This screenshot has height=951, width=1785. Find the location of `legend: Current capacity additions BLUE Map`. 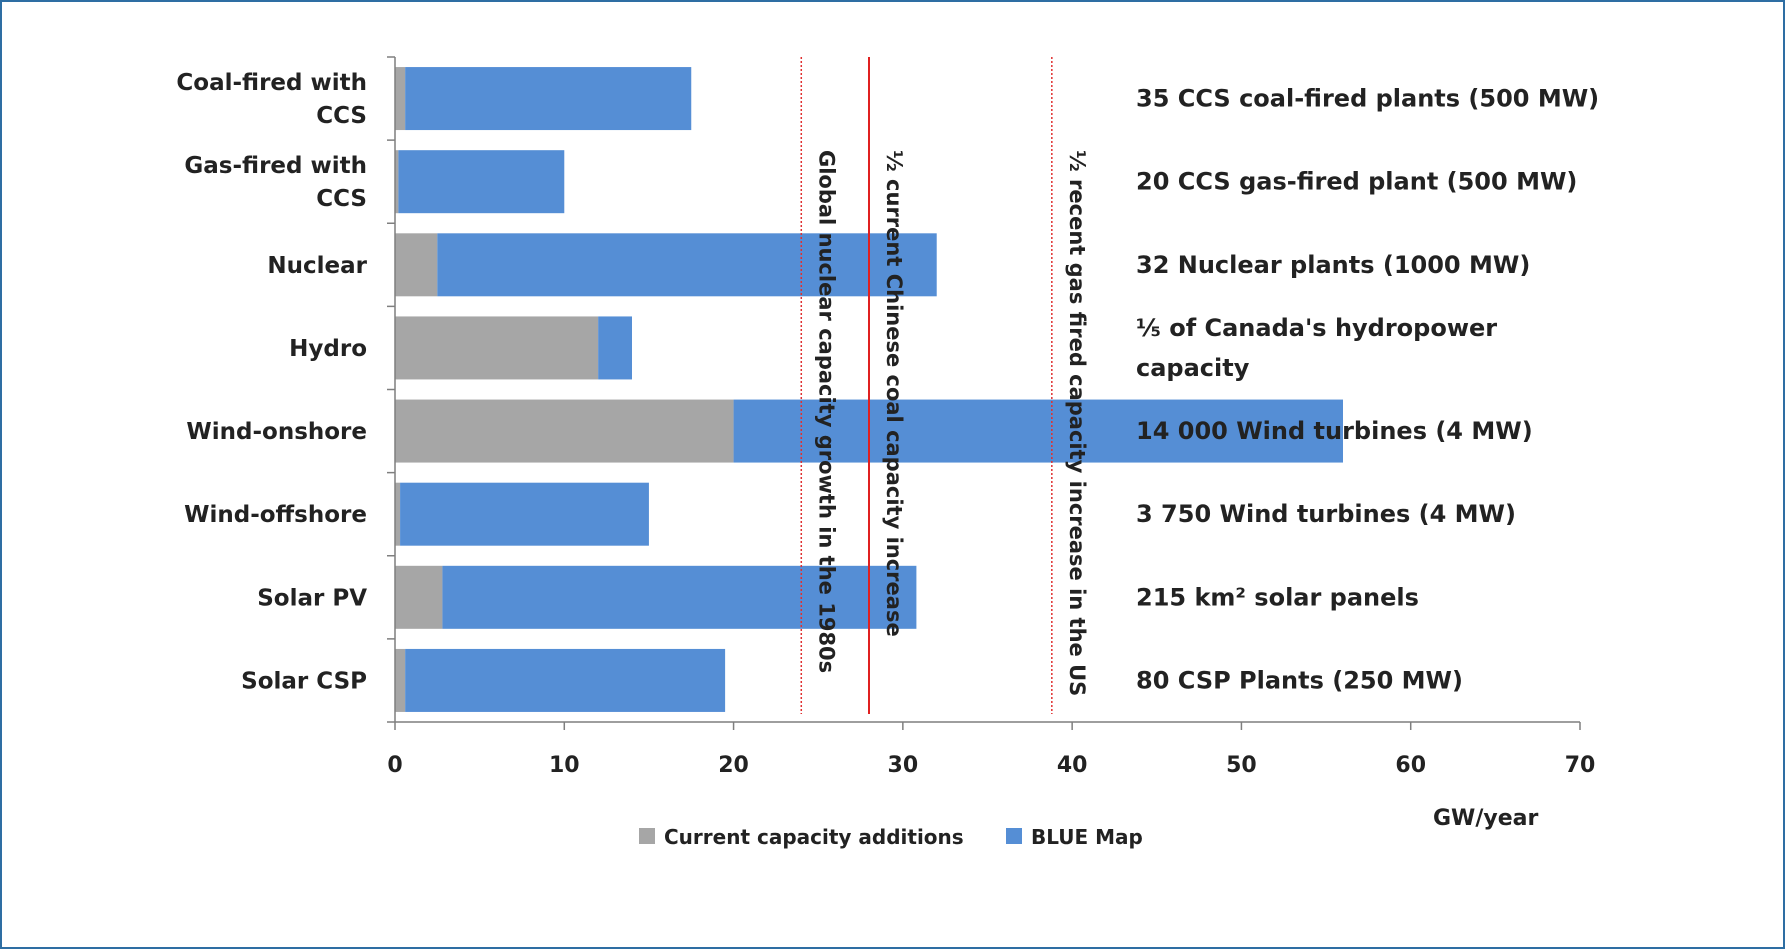

legend: Current capacity additions BLUE Map is located at coordinates (891, 837).